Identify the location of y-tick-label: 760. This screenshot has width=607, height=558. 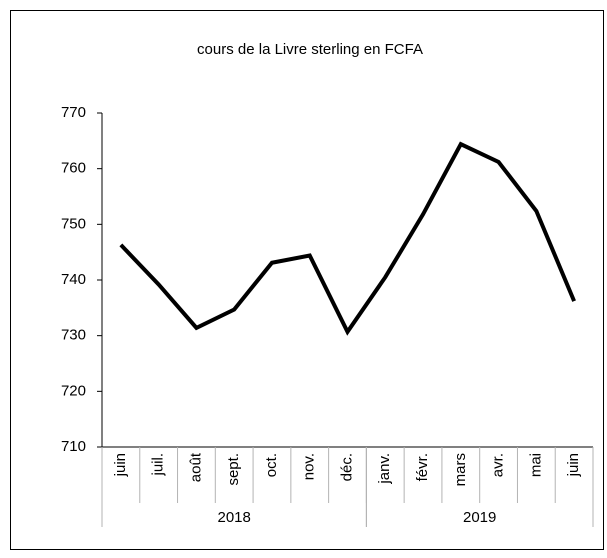
(73, 168).